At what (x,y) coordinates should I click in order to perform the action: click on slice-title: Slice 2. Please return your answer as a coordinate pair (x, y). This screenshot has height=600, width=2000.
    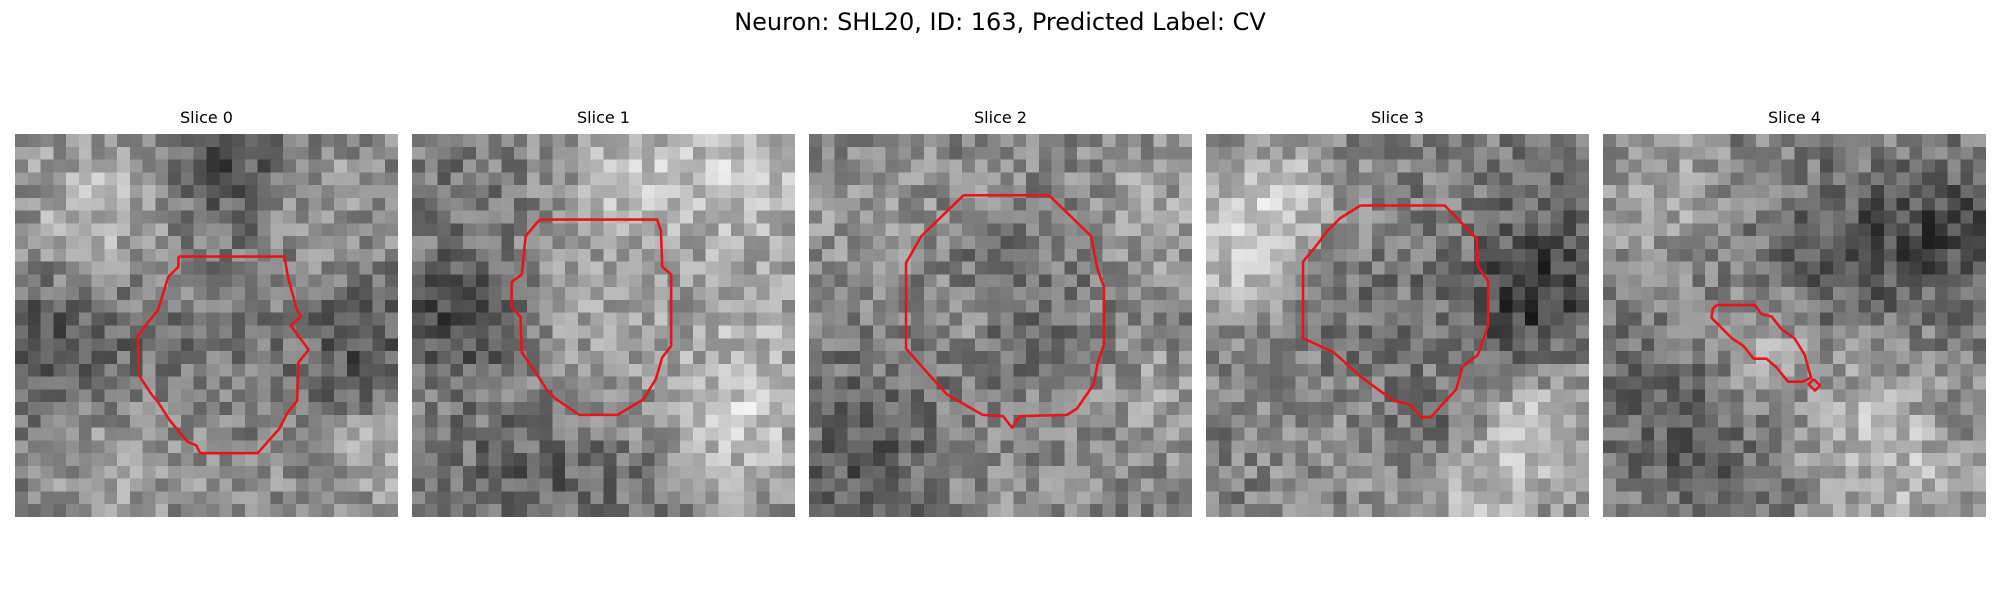
    Looking at the image, I should click on (1000, 117).